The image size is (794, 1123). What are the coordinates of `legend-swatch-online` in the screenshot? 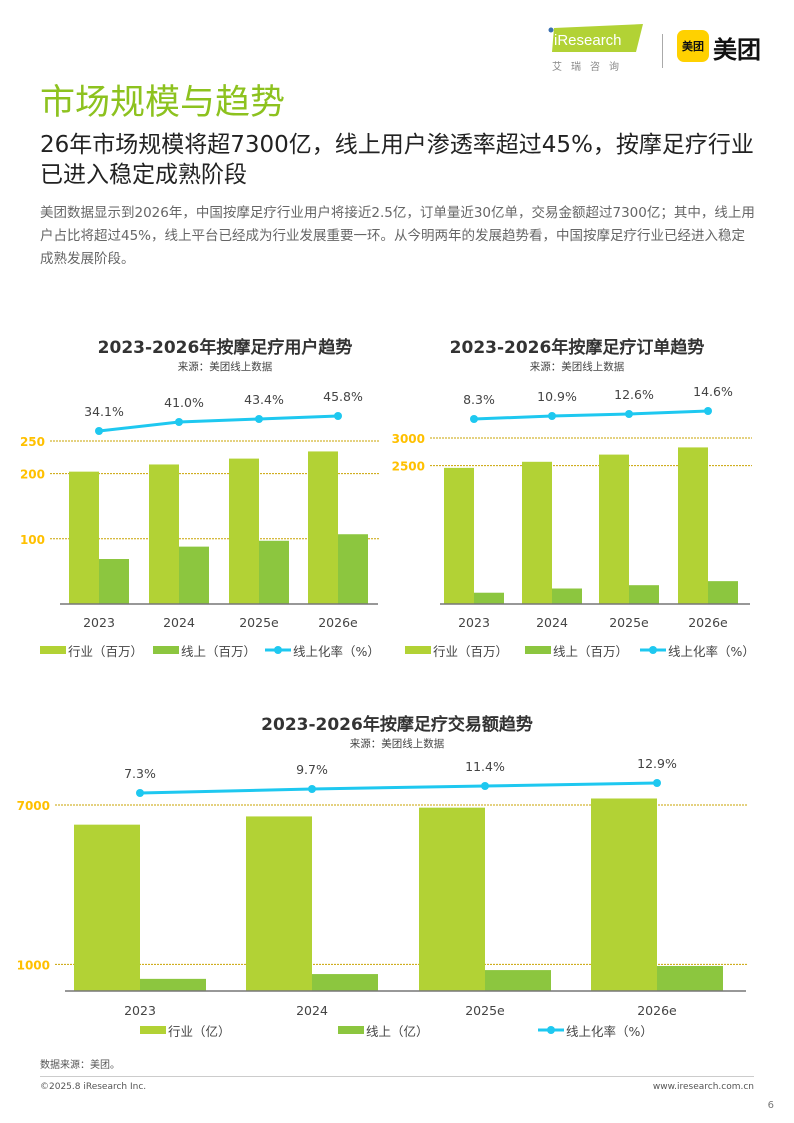 It's located at (538, 650).